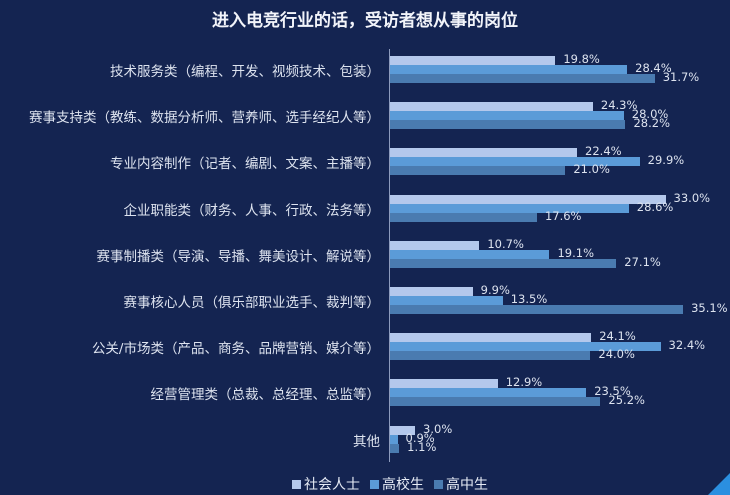 The image size is (730, 495). Describe the element at coordinates (616, 354) in the screenshot. I see `data-label: 24.0%` at that location.